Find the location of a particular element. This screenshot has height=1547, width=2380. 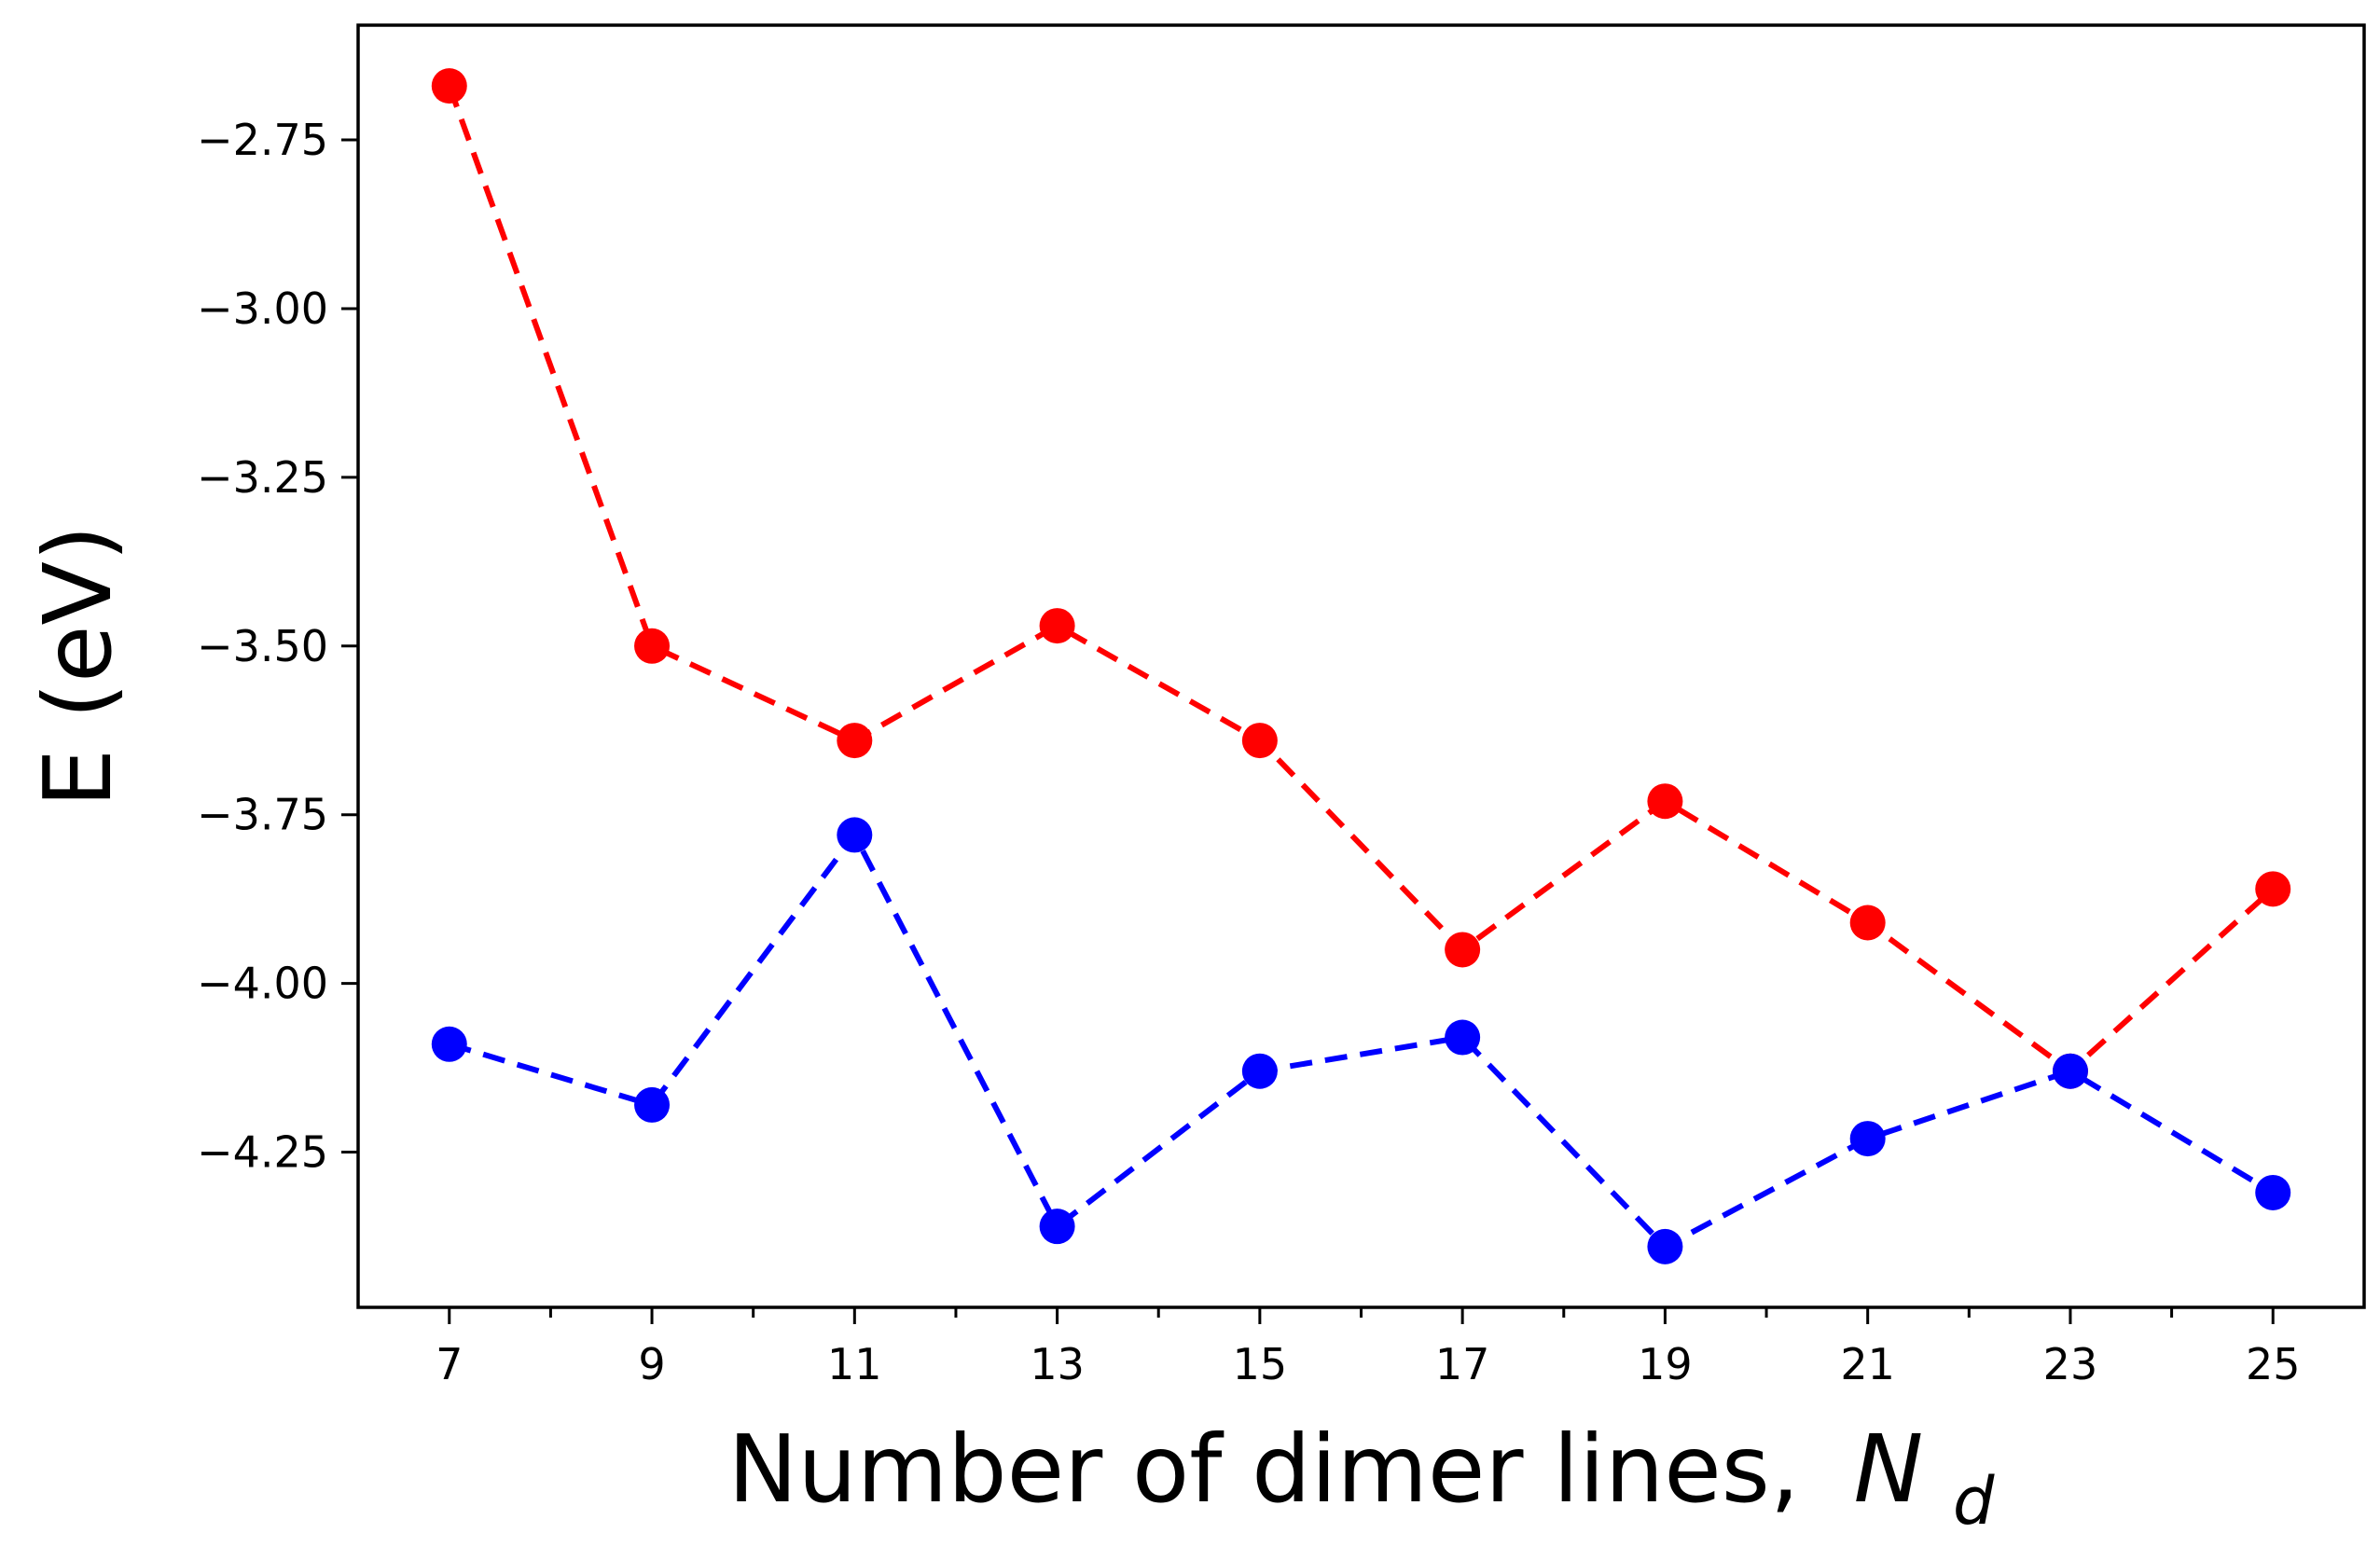

x-tick-label: 21 is located at coordinates (1867, 1364).